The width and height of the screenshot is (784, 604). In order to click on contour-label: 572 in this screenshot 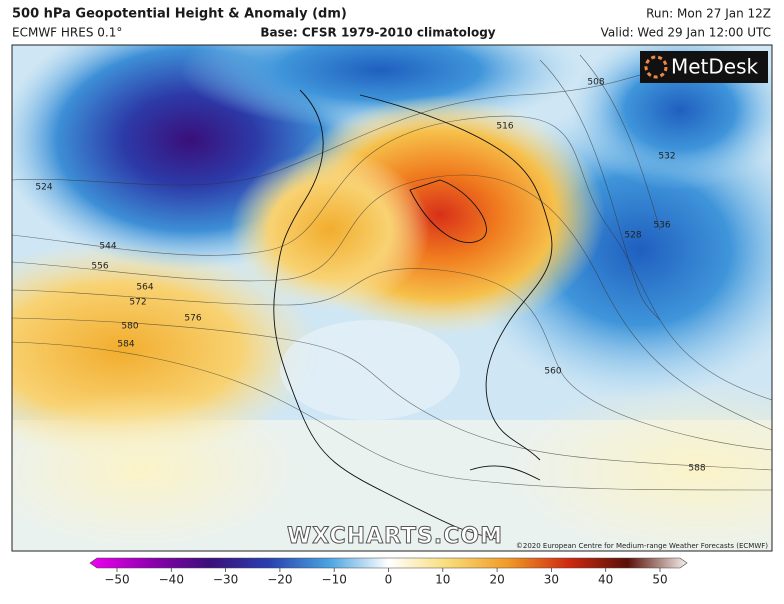, I will do `click(137, 303)`.